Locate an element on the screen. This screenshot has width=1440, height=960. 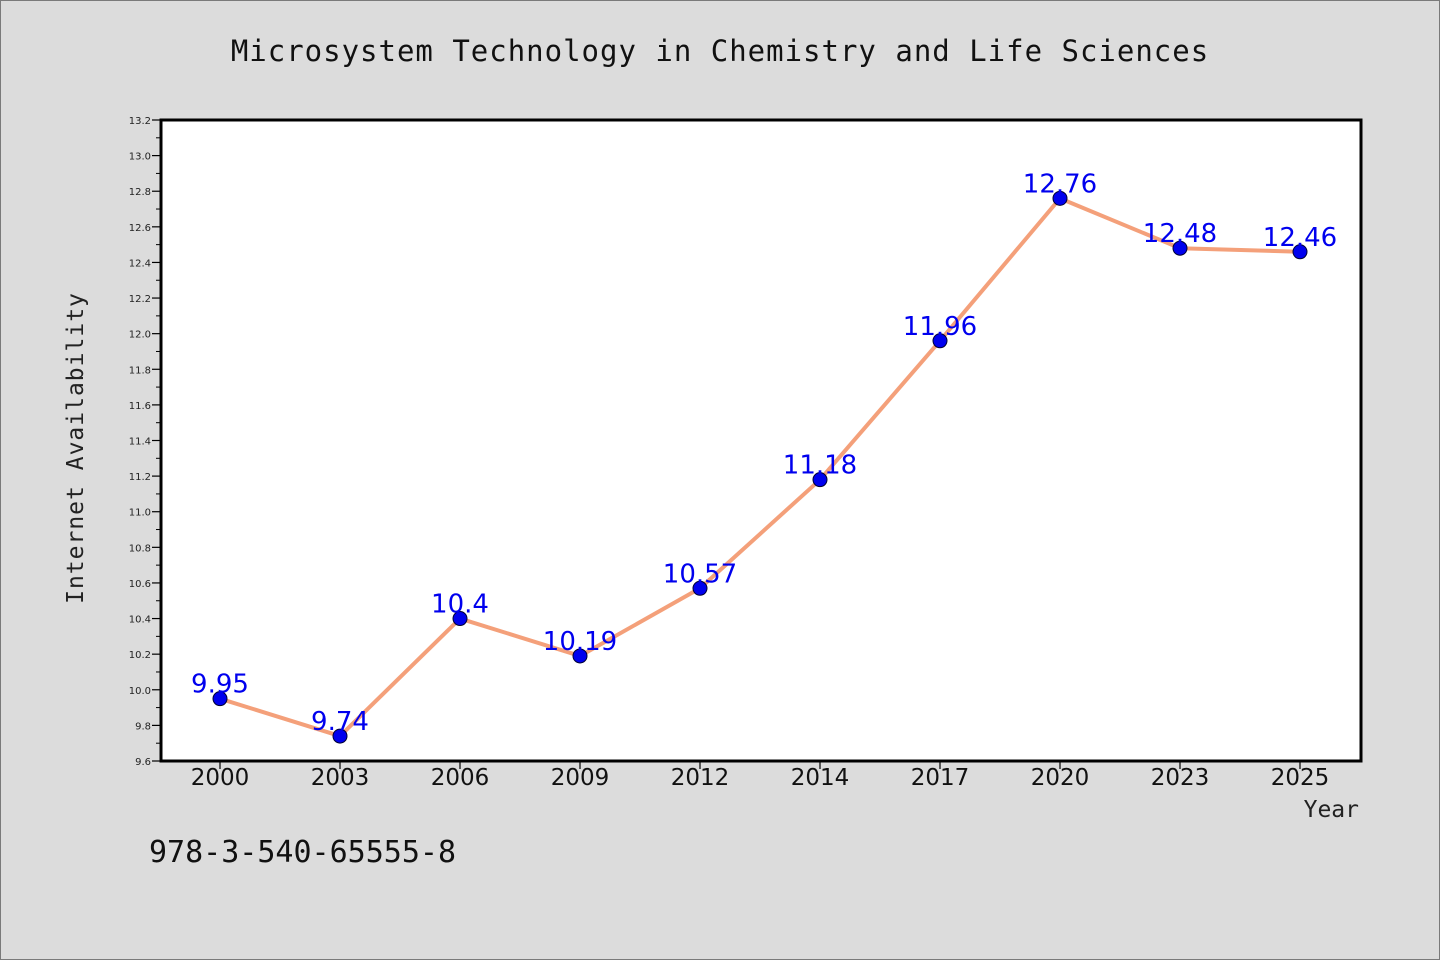
y-tick-label: 10.2 is located at coordinates (140, 655).